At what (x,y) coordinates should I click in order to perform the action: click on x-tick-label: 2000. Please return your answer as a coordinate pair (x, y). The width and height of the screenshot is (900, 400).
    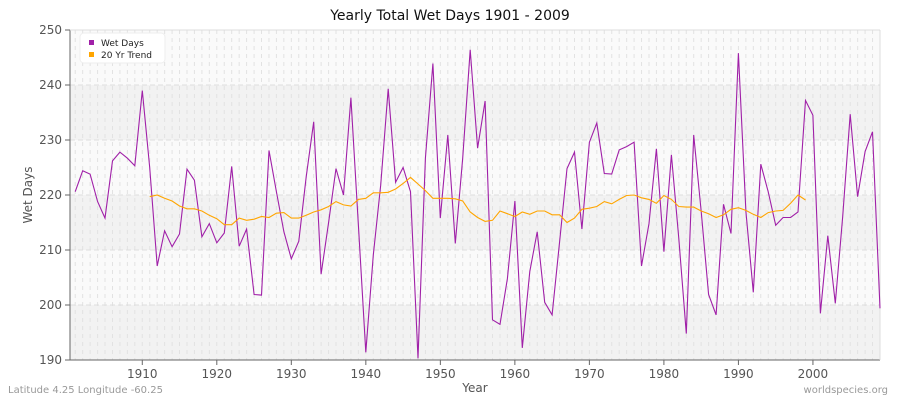
    Looking at the image, I should click on (813, 374).